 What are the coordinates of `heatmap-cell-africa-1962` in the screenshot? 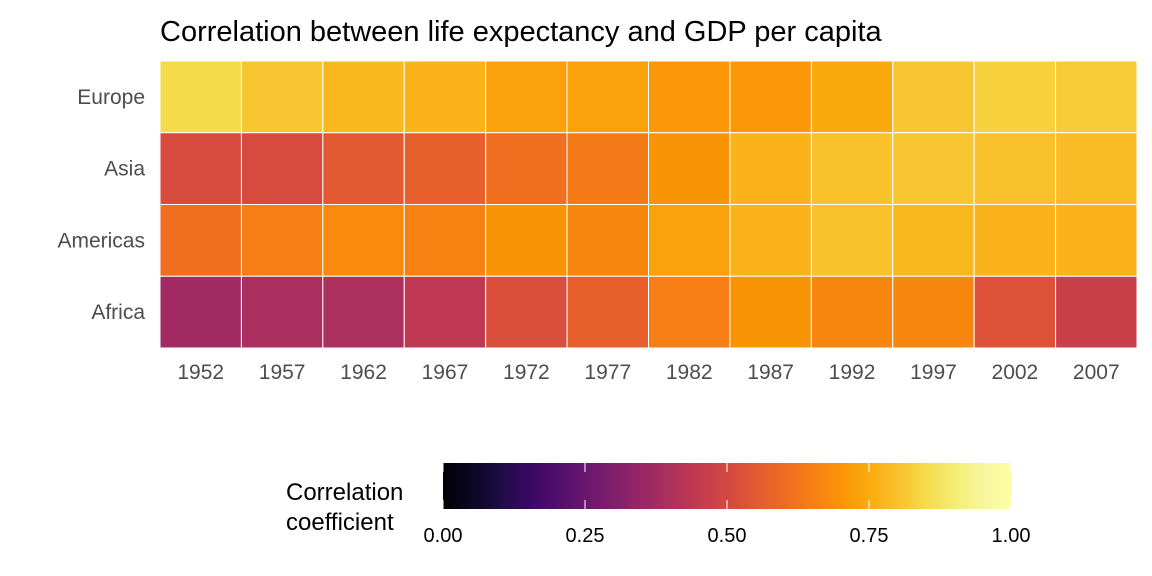 It's located at (363, 312).